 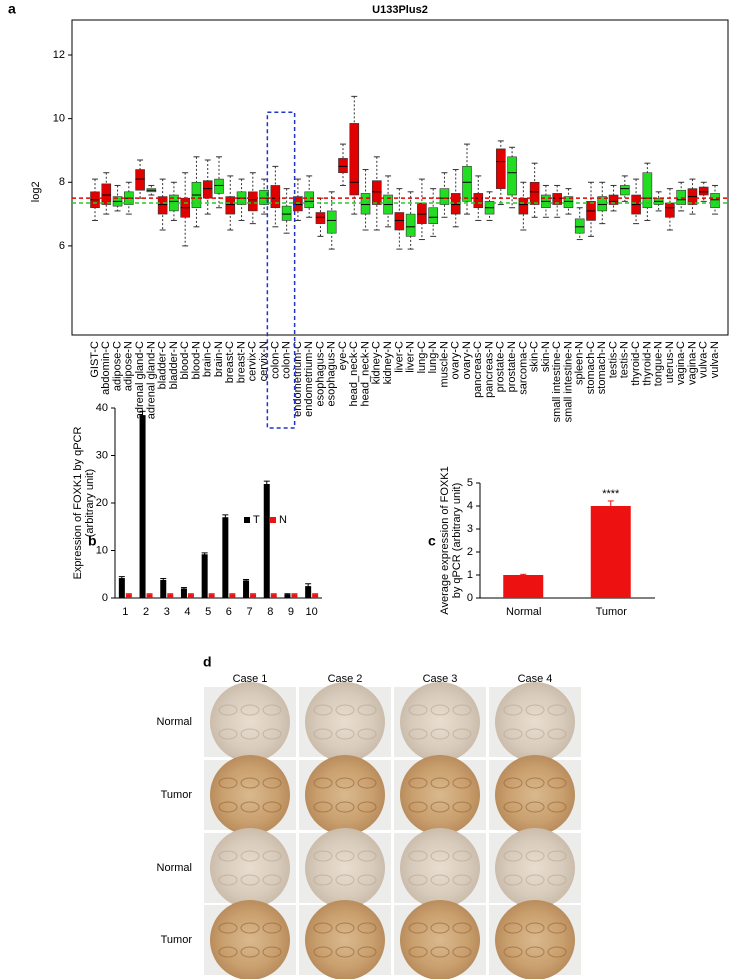 What do you see at coordinates (102, 550) in the screenshot?
I see `y-tick-label: 10` at bounding box center [102, 550].